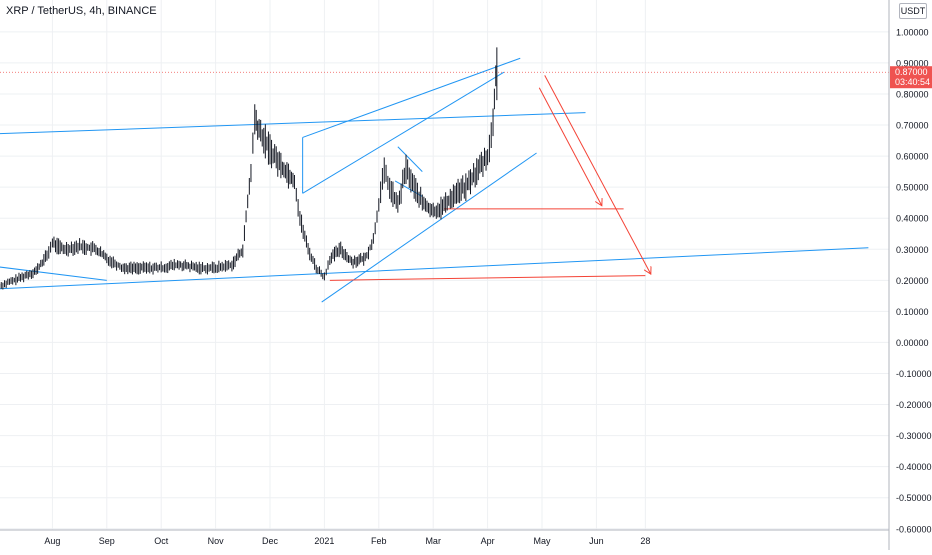  Describe the element at coordinates (912, 63) in the screenshot. I see `y-axis-tick-label: 0.90000` at that location.